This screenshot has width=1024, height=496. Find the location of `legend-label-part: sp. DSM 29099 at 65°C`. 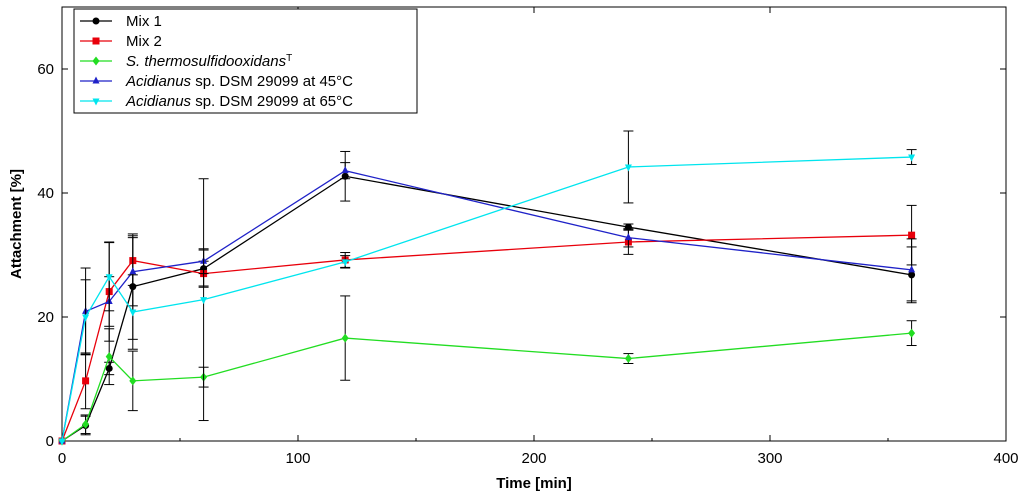

legend-label-part: sp. DSM 29099 at 65°C is located at coordinates (272, 101).